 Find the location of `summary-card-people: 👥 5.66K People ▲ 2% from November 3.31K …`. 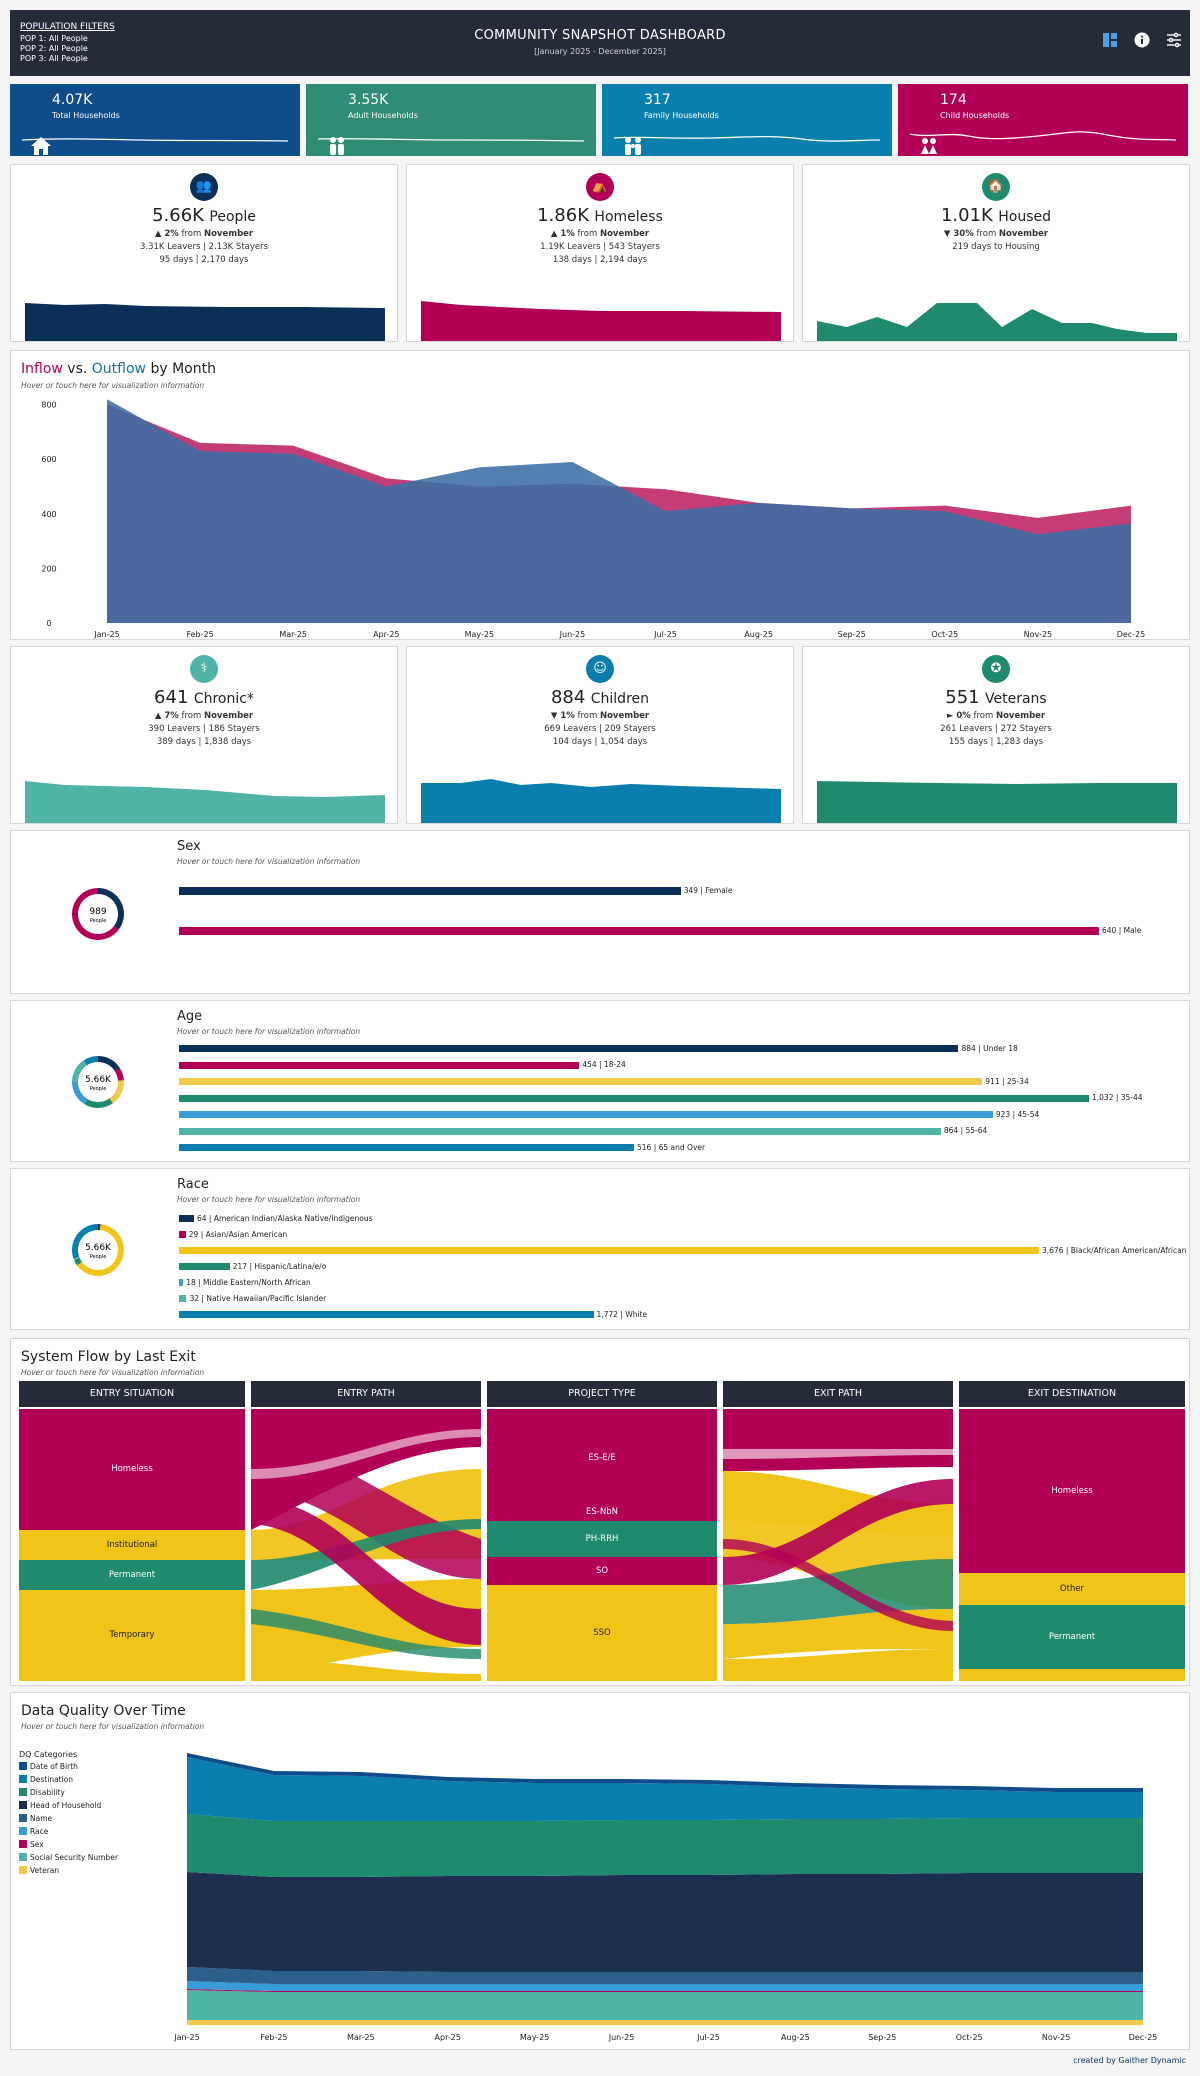

summary-card-people: 👥 5.66K People ▲ 2% from November 3.31K … is located at coordinates (204, 253).